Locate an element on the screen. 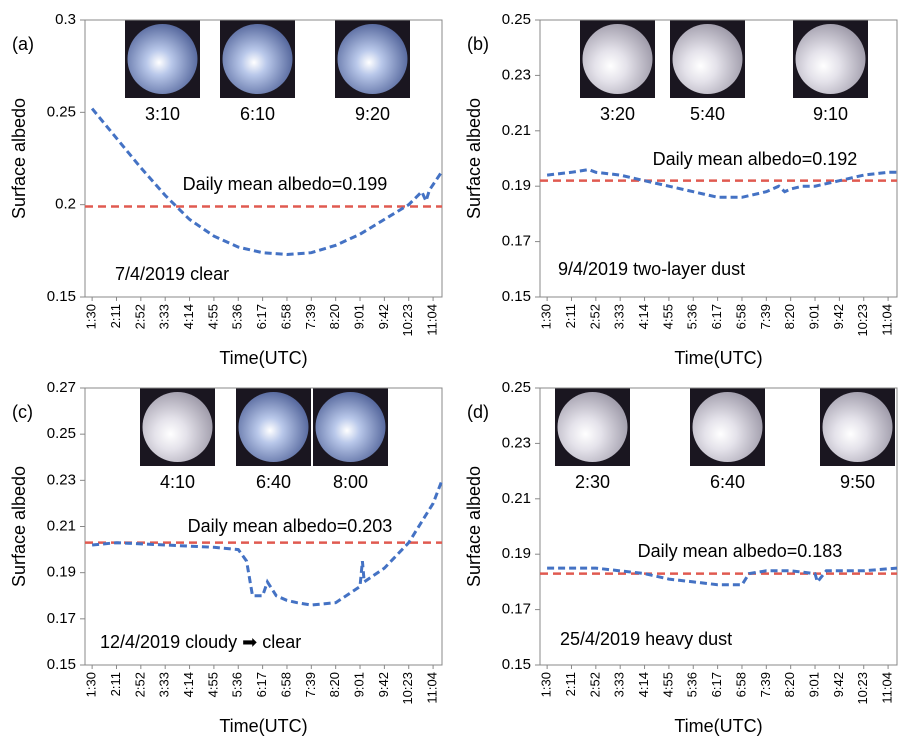 The image size is (899, 738). photo-time: 5:40 is located at coordinates (707, 114).